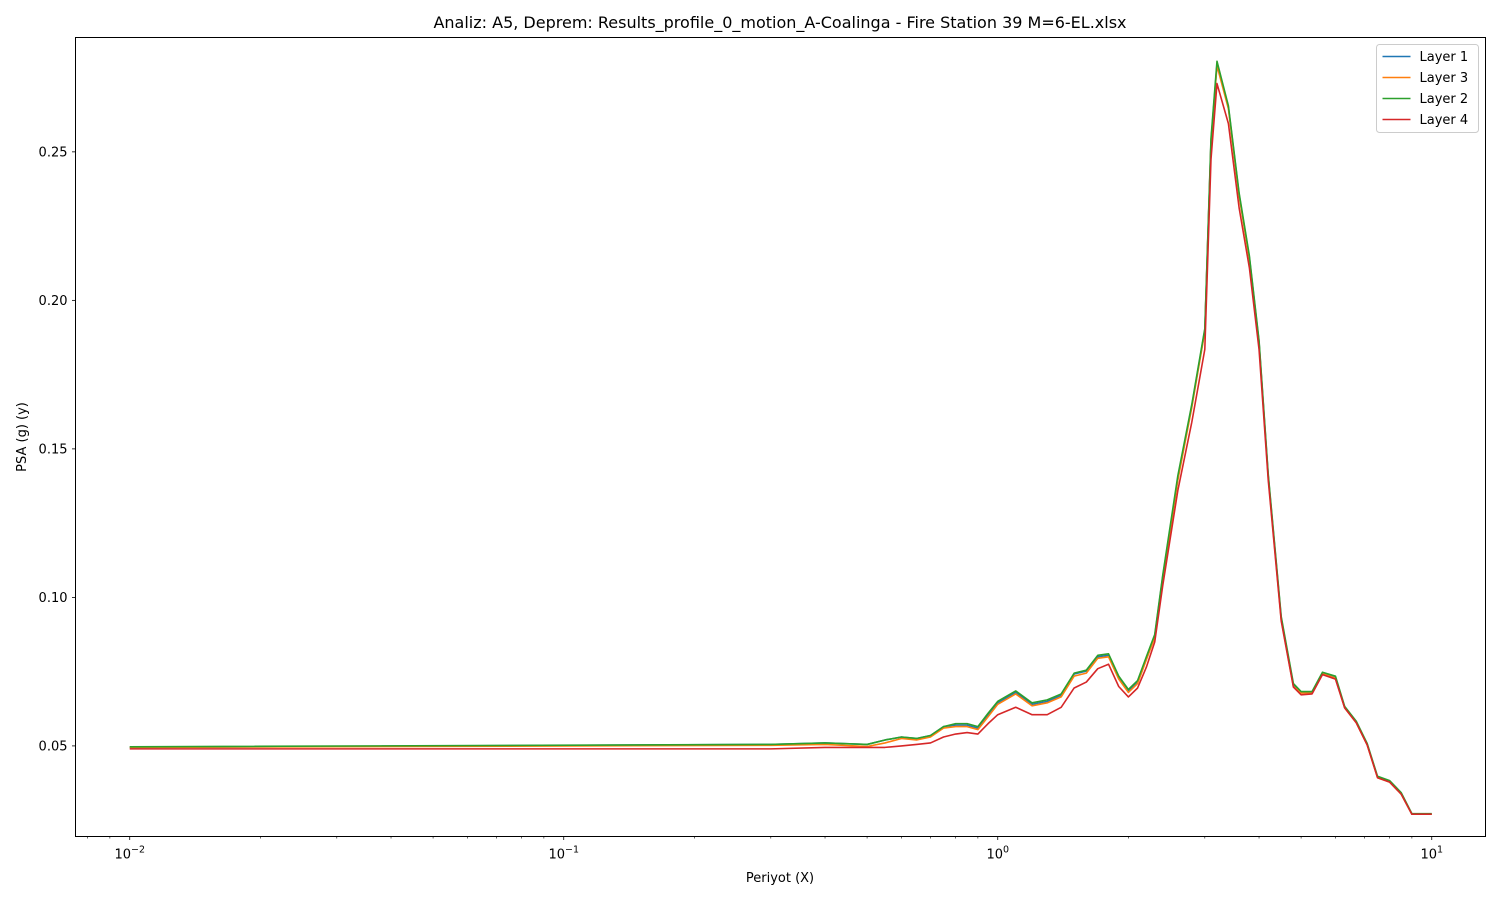  I want to click on legend-label: Layer 1, so click(1444, 57).